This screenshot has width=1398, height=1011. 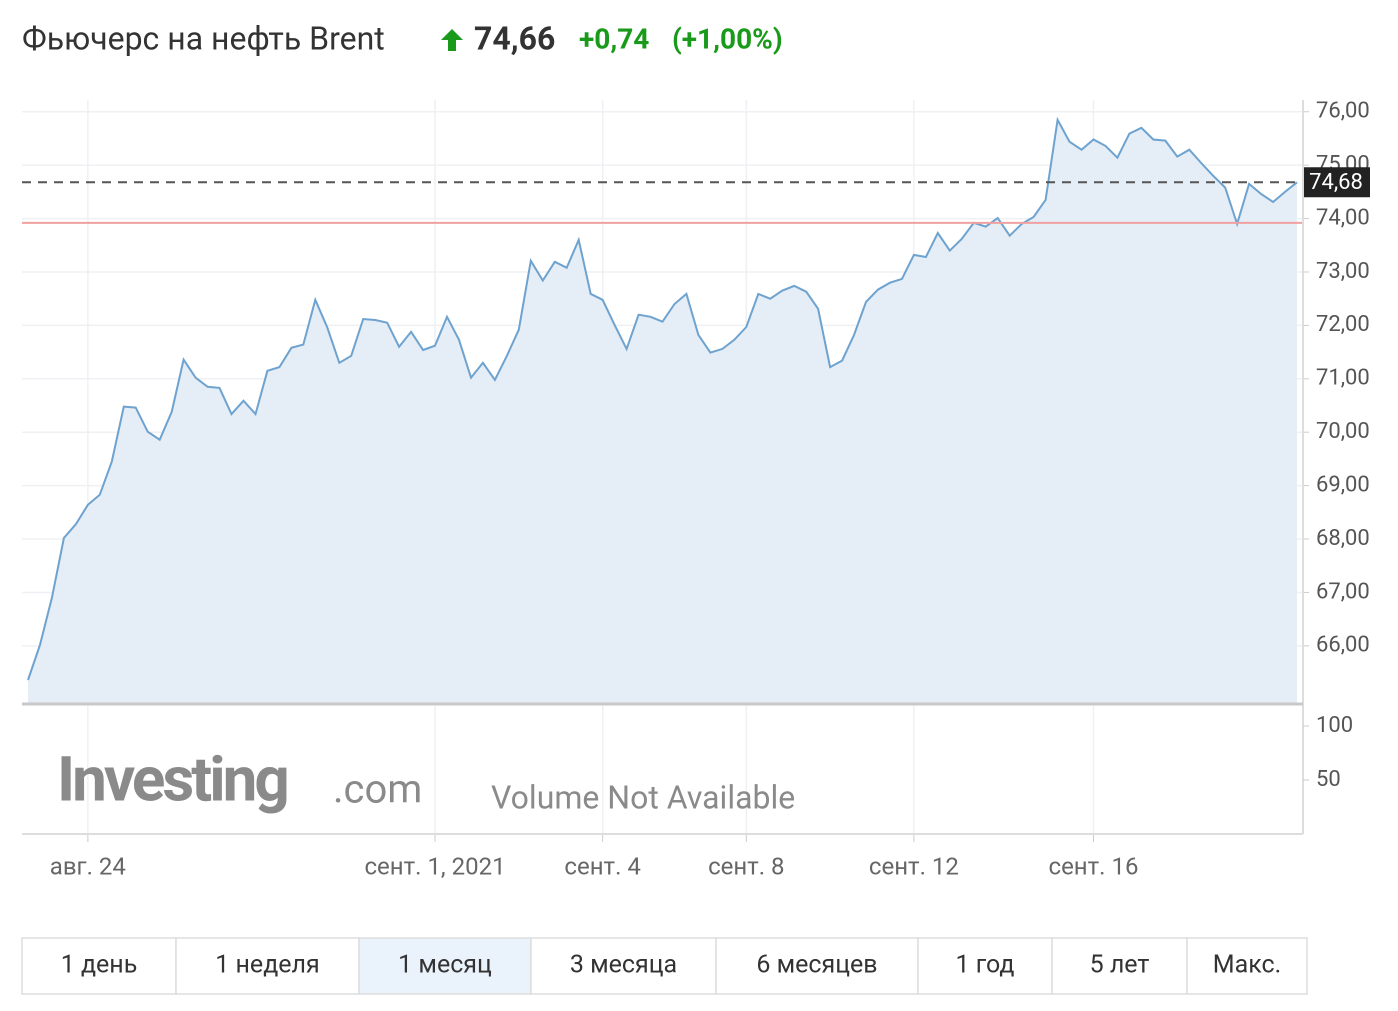 I want to click on x-tick-label: сент. 8, so click(x=746, y=866).